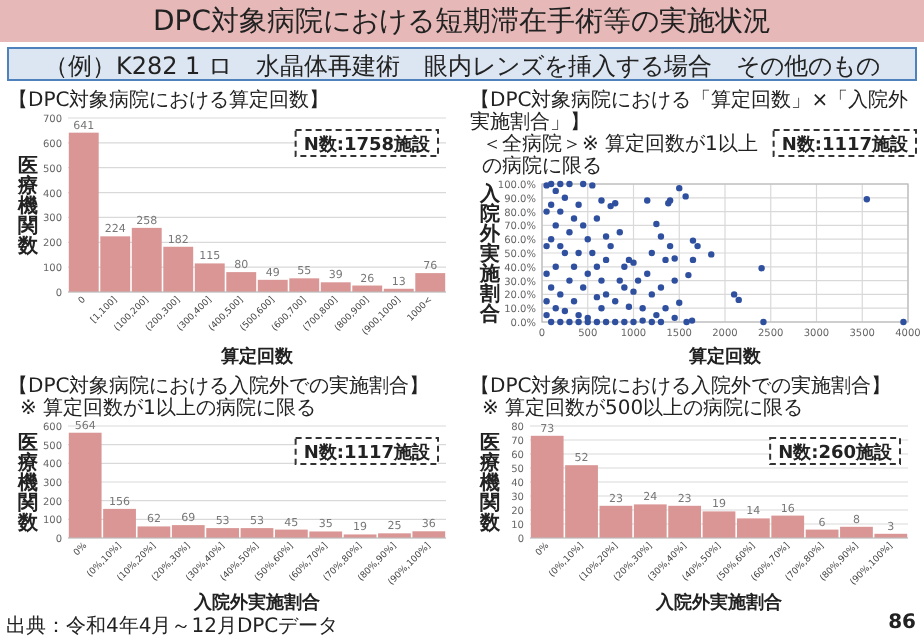 Image resolution: width=924 pixels, height=640 pixels. What do you see at coordinates (845, 145) in the screenshot?
I see `text: N数:1117施設` at bounding box center [845, 145].